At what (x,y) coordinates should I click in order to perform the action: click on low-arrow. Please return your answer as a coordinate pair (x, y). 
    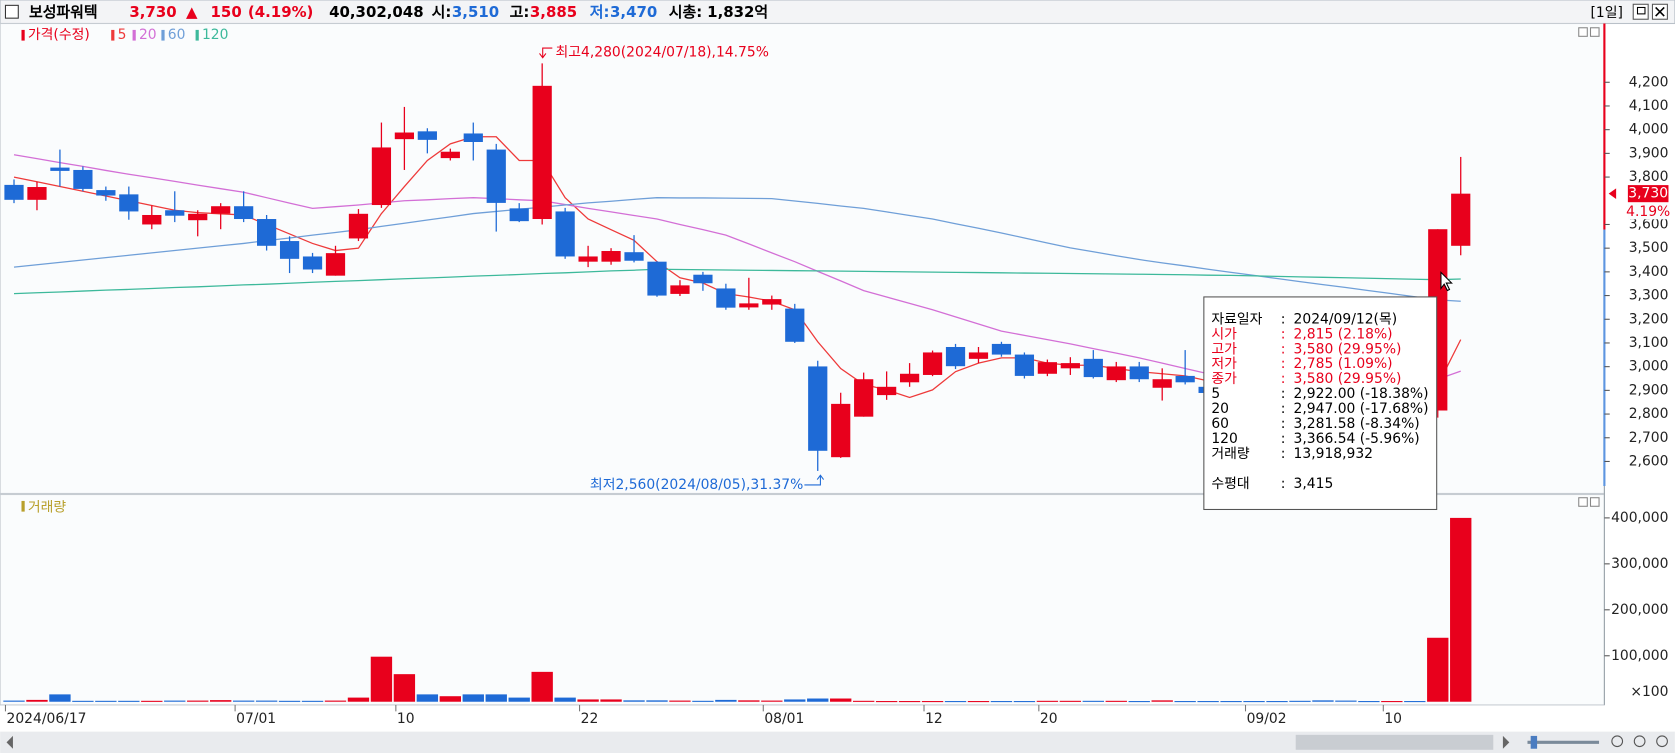
    Looking at the image, I should click on (814, 480).